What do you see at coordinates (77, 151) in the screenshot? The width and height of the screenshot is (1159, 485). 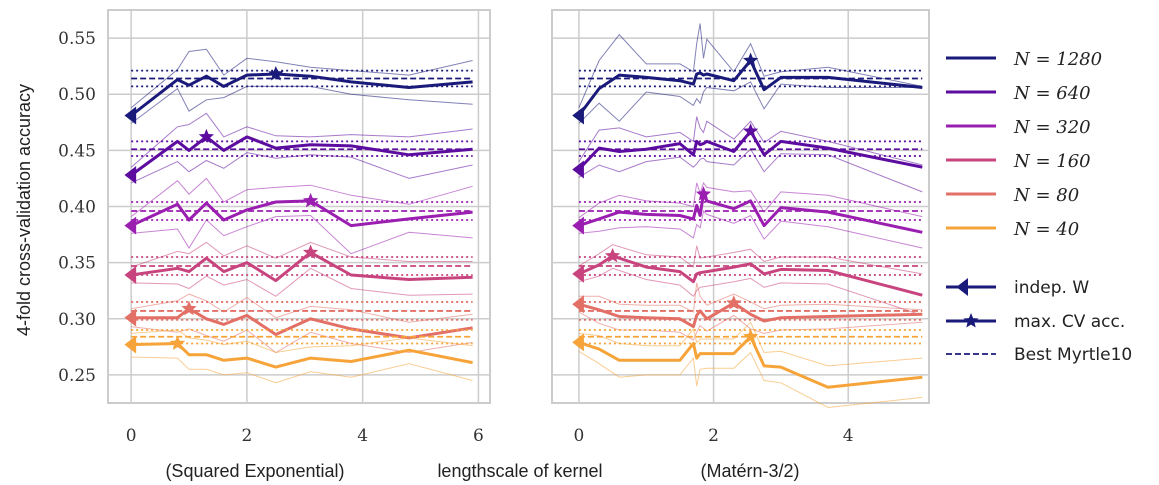 I see `y-tick-label: 0.45` at bounding box center [77, 151].